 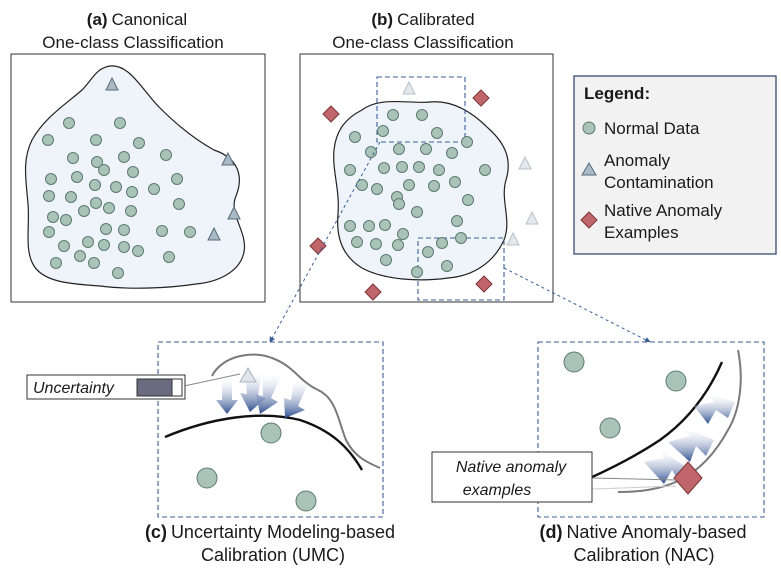 I want to click on uncertainty-bar-empty, so click(x=177, y=387).